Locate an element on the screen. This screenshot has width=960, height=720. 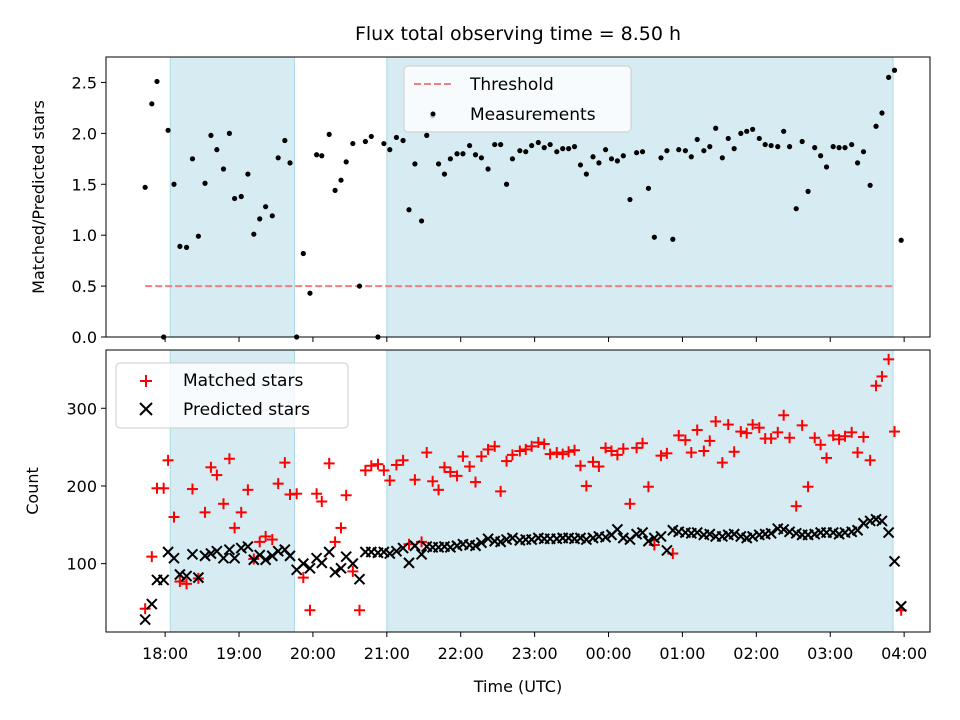
legend-measurements-swatch is located at coordinates (433, 114).